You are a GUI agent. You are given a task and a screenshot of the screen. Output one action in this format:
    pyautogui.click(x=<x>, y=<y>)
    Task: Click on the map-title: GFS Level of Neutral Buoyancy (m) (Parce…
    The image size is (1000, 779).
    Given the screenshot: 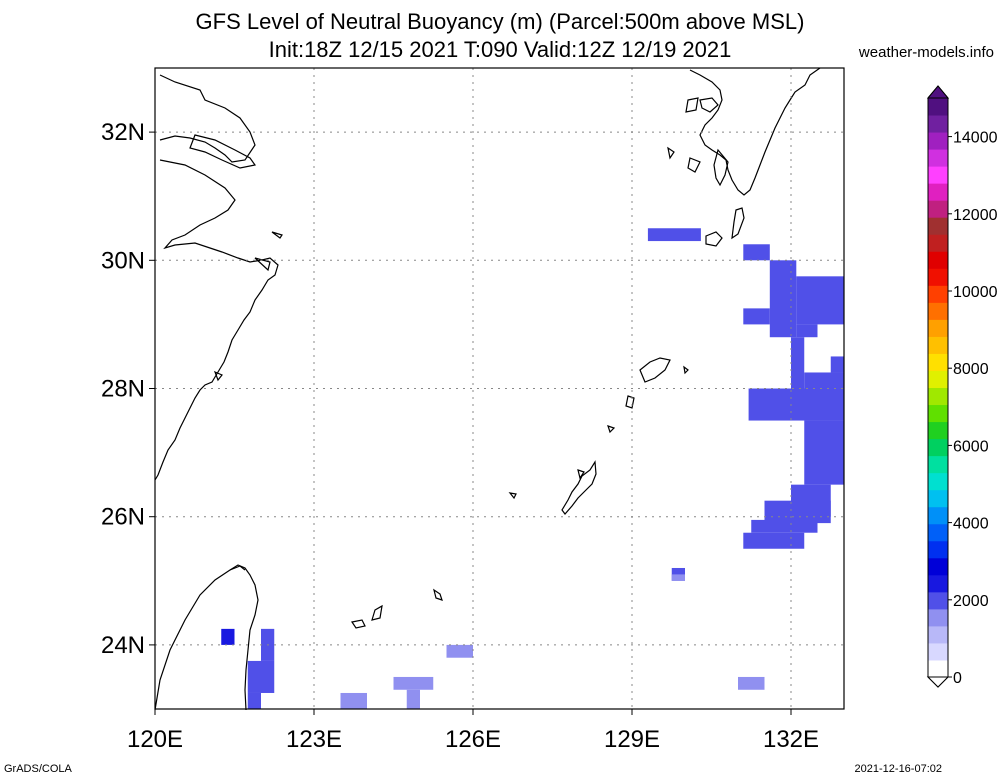 What is the action you would take?
    pyautogui.click(x=500, y=21)
    